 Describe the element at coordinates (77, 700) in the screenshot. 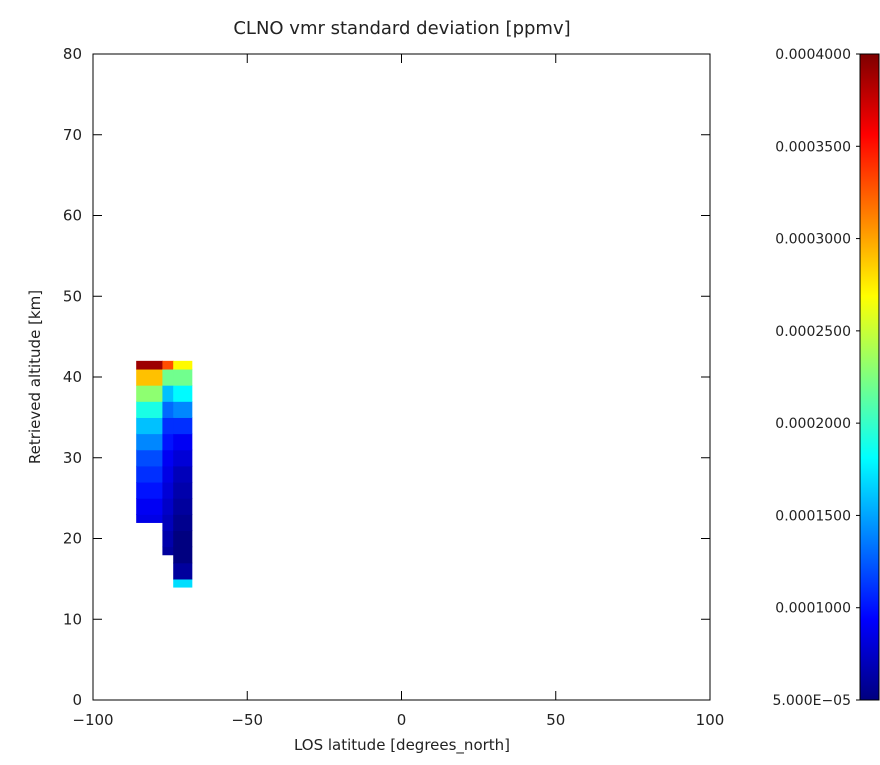

I see `y-tick-label-0: 0` at that location.